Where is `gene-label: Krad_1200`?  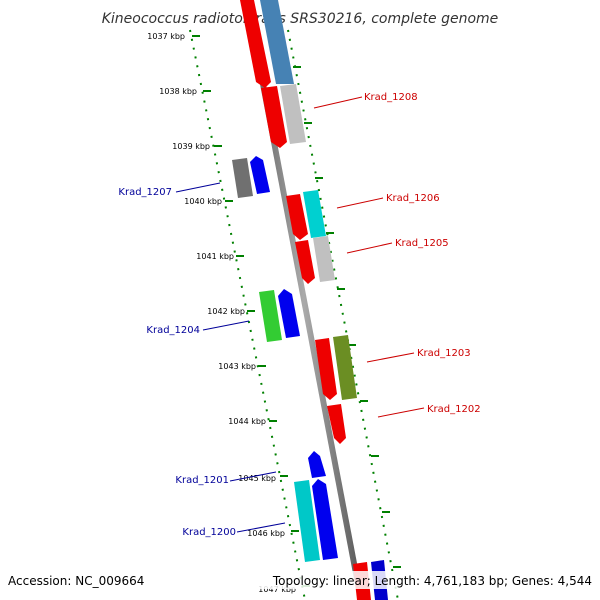
gene-label: Krad_1200 is located at coordinates (209, 532).